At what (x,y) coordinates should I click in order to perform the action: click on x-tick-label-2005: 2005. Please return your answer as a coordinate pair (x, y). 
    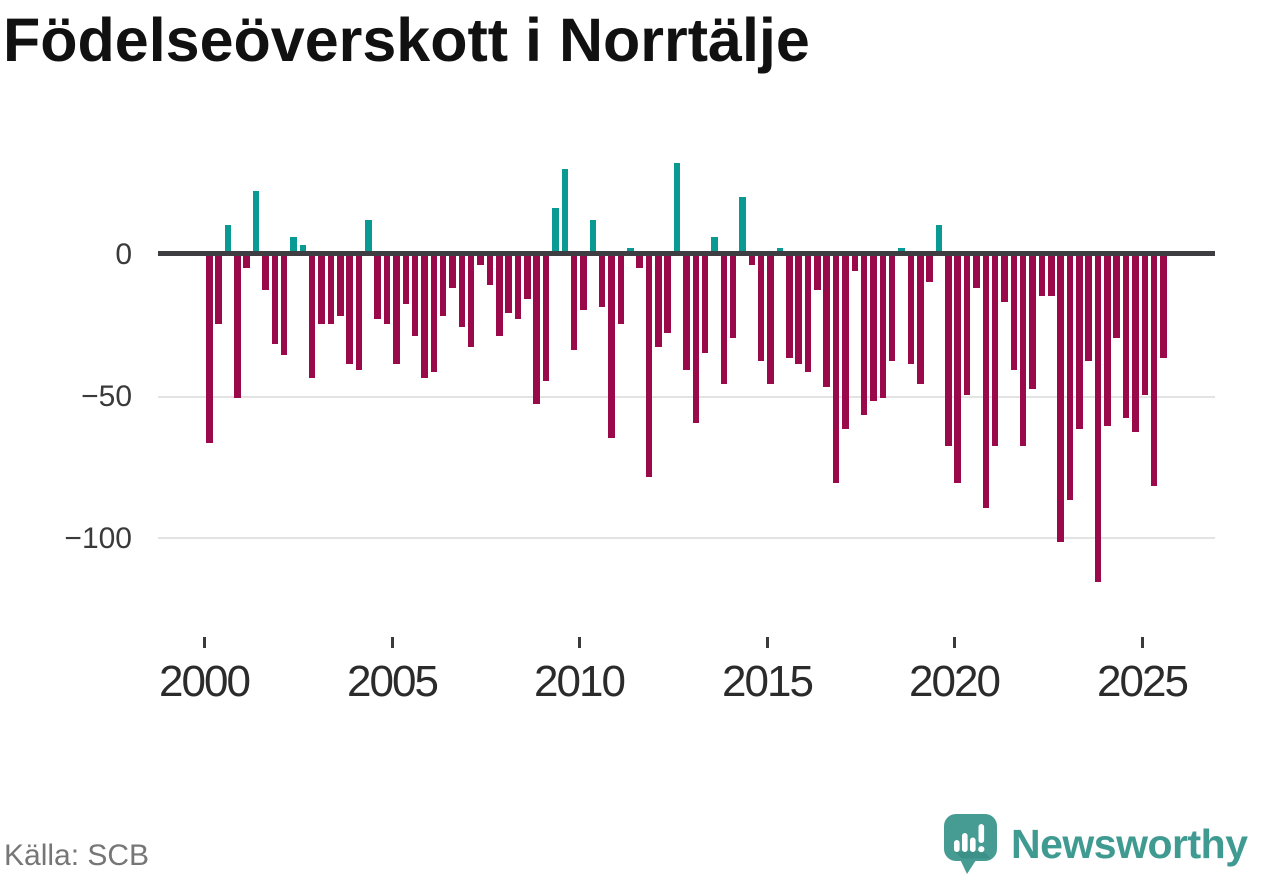
    Looking at the image, I should click on (393, 681).